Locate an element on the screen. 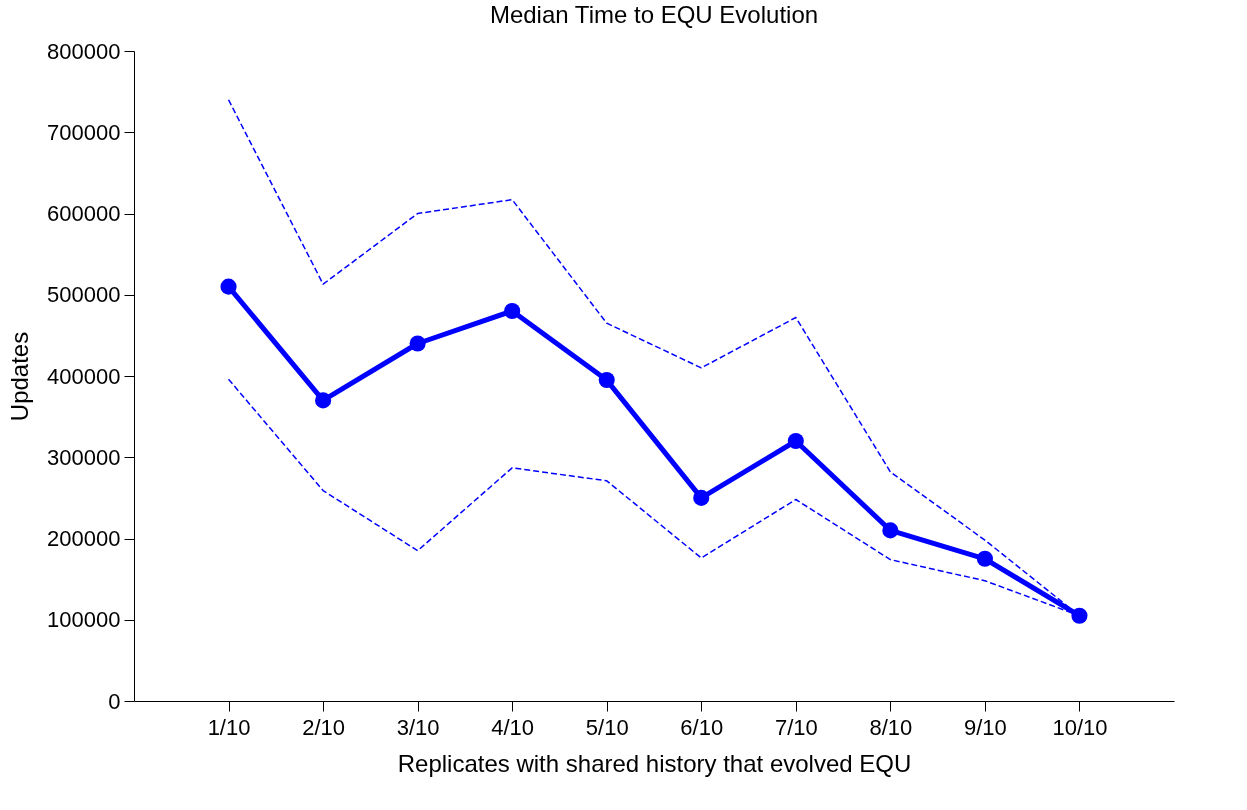 The height and width of the screenshot is (810, 1247). x-tick-label: 3/10 is located at coordinates (418, 727).